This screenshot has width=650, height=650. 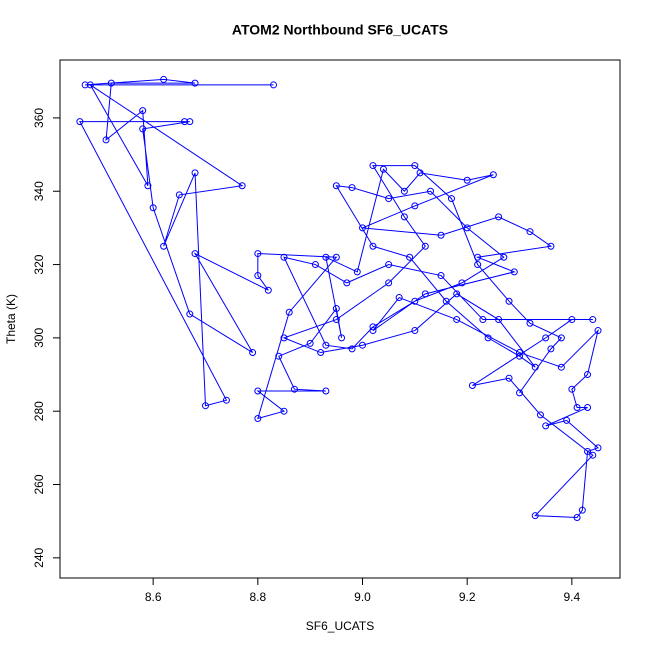 I want to click on y-tick-label: 240, so click(x=39, y=558).